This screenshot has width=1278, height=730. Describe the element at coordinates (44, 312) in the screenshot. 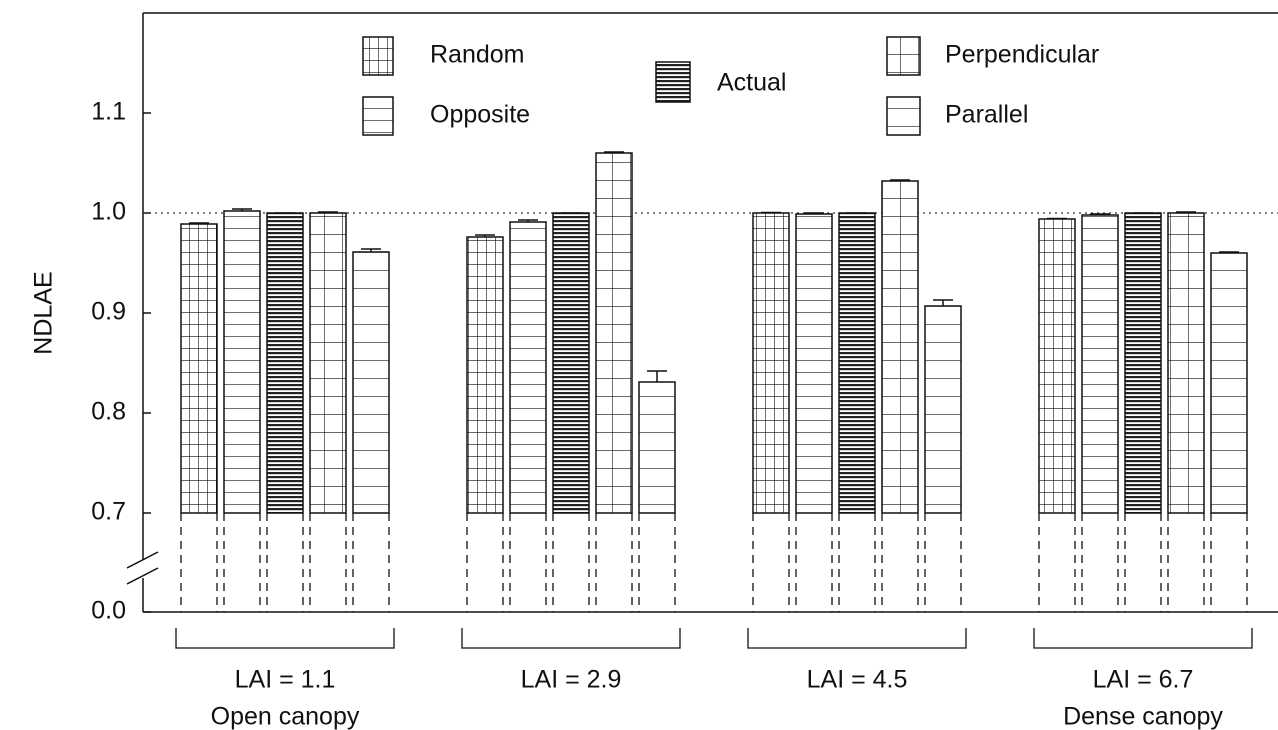

I see `y-axis-label: NDLAE` at that location.